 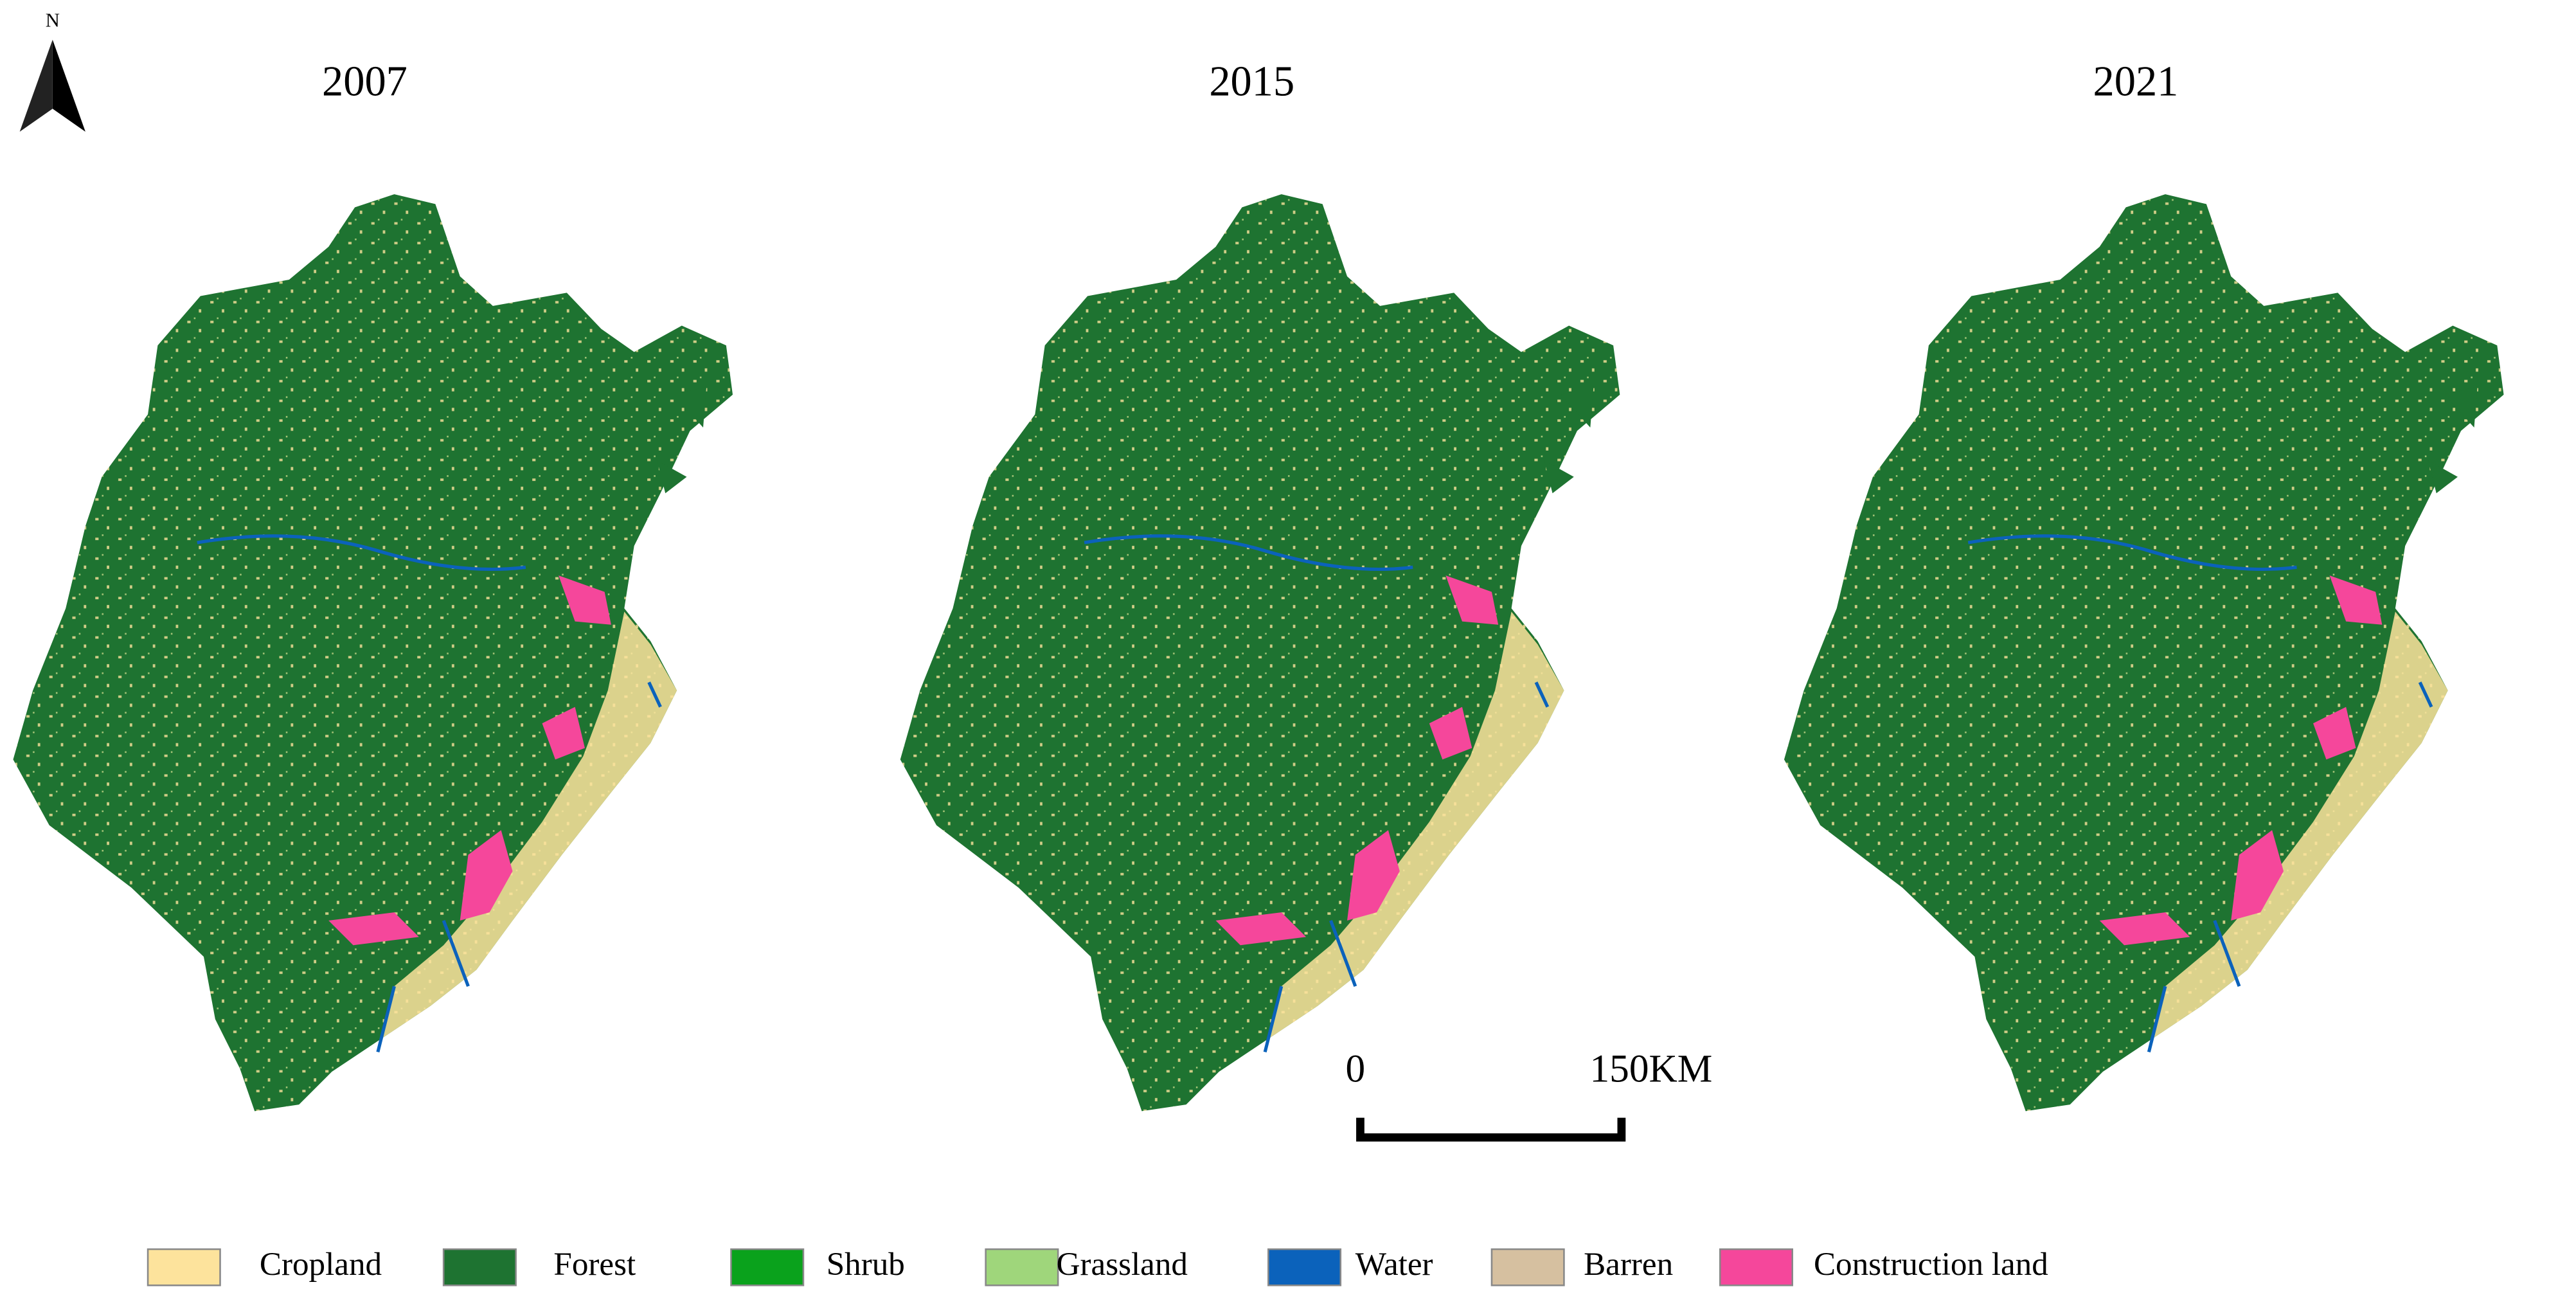 I want to click on panel-title: 2007, so click(x=364, y=82).